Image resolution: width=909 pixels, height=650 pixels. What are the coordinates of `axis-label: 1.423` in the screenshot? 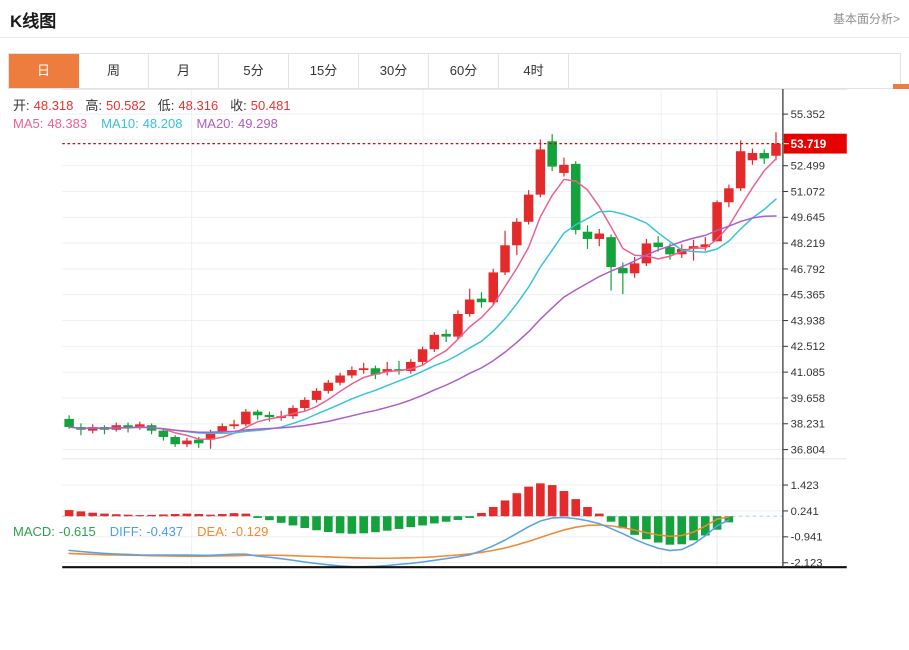 It's located at (805, 486).